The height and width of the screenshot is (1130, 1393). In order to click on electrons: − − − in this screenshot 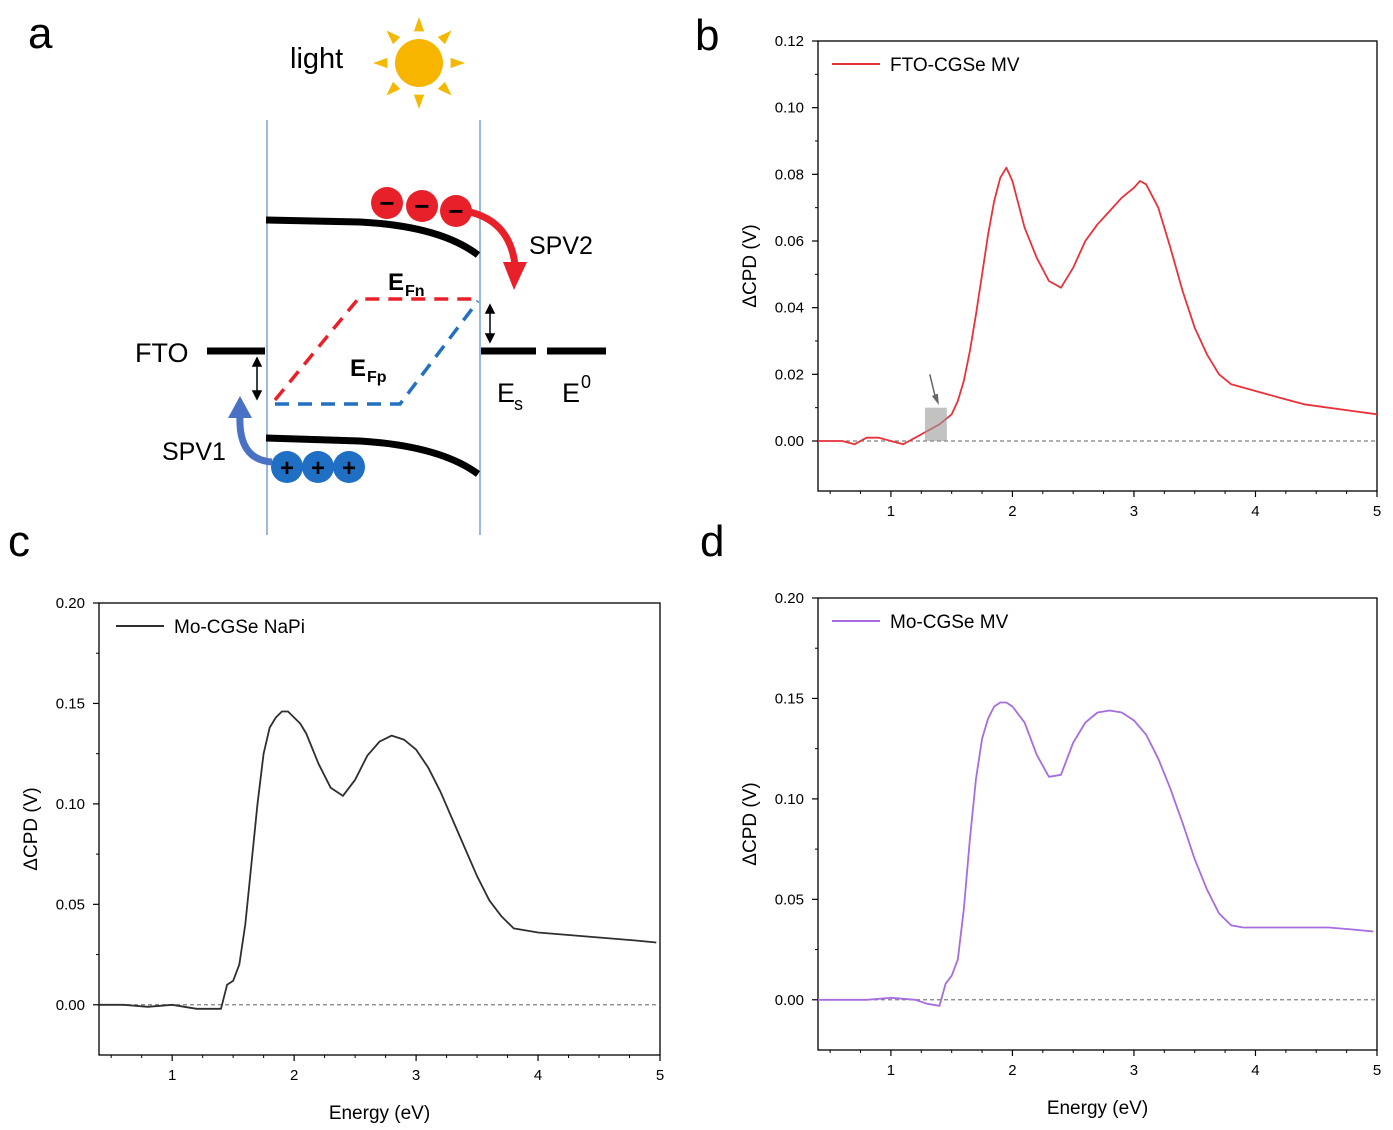, I will do `click(421, 207)`.